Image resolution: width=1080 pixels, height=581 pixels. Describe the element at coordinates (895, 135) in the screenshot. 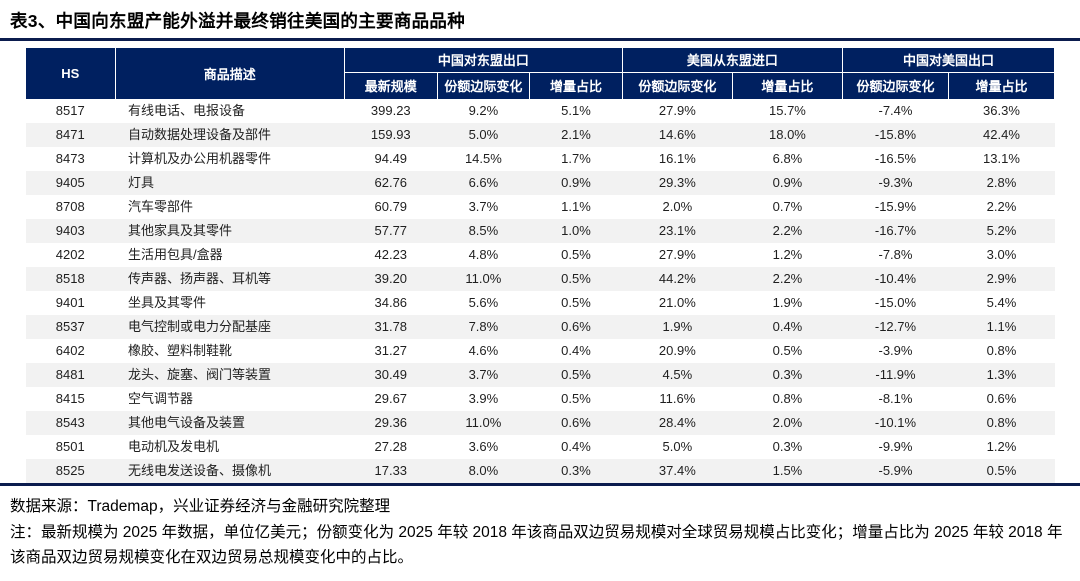

I see `value-cell: -15.8%` at that location.